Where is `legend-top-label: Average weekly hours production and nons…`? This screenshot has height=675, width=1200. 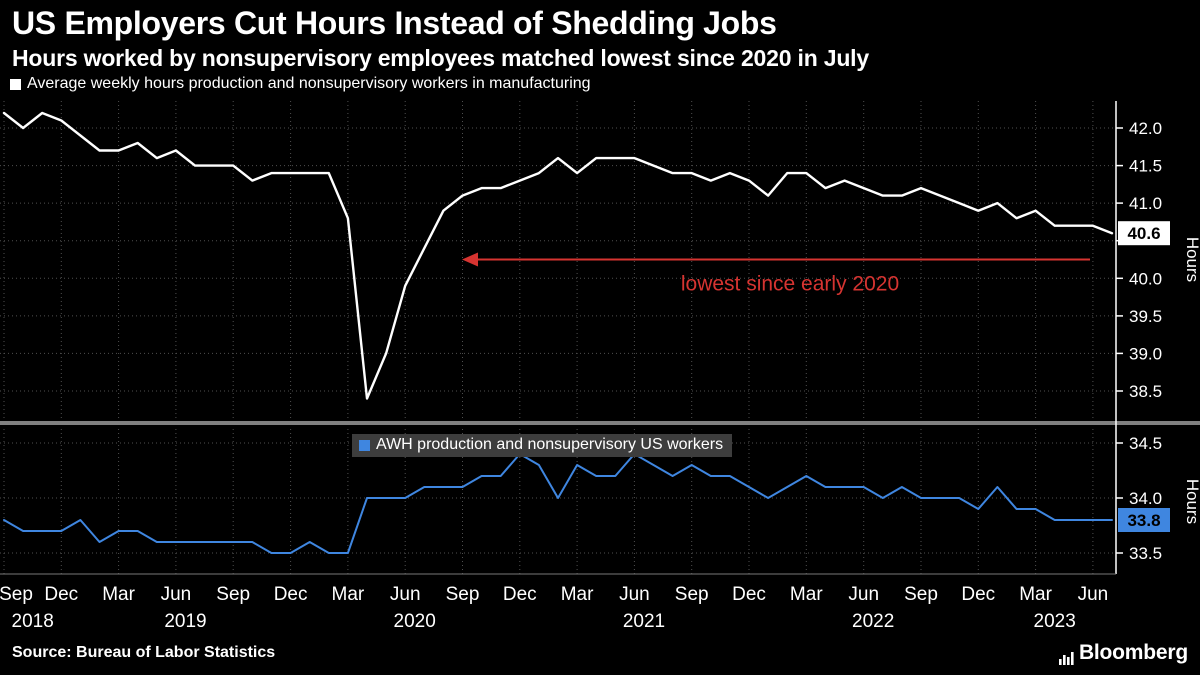 legend-top-label: Average weekly hours production and nons… is located at coordinates (309, 84).